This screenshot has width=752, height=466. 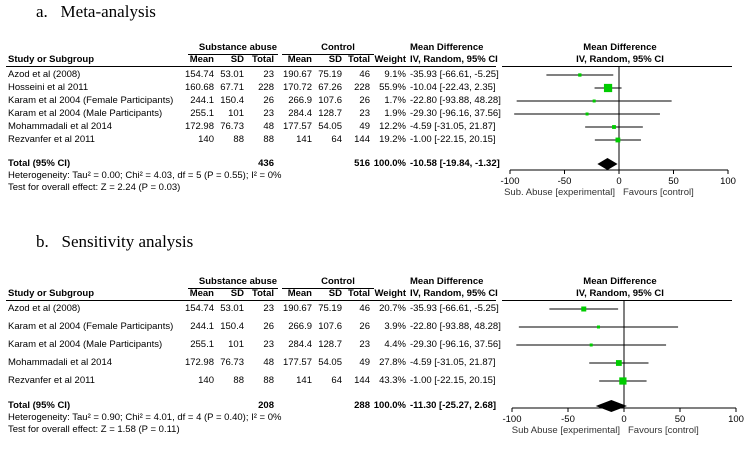 I want to click on study-mean1: 172.98, so click(x=199, y=126).